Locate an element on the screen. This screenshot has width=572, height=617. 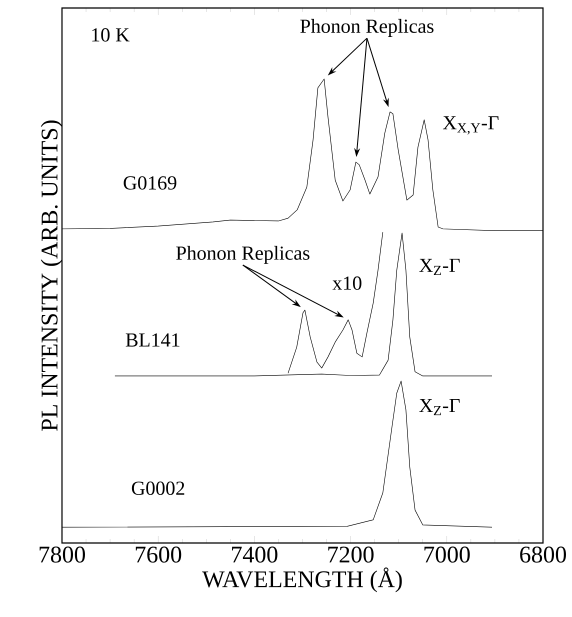
x-tick-label: 7800 is located at coordinates (62, 554).